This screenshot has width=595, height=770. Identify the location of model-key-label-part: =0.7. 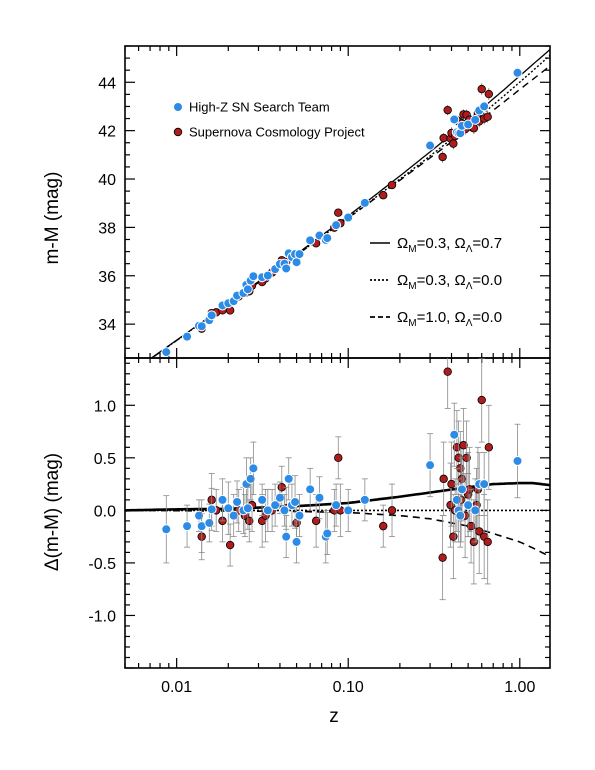
(487, 243).